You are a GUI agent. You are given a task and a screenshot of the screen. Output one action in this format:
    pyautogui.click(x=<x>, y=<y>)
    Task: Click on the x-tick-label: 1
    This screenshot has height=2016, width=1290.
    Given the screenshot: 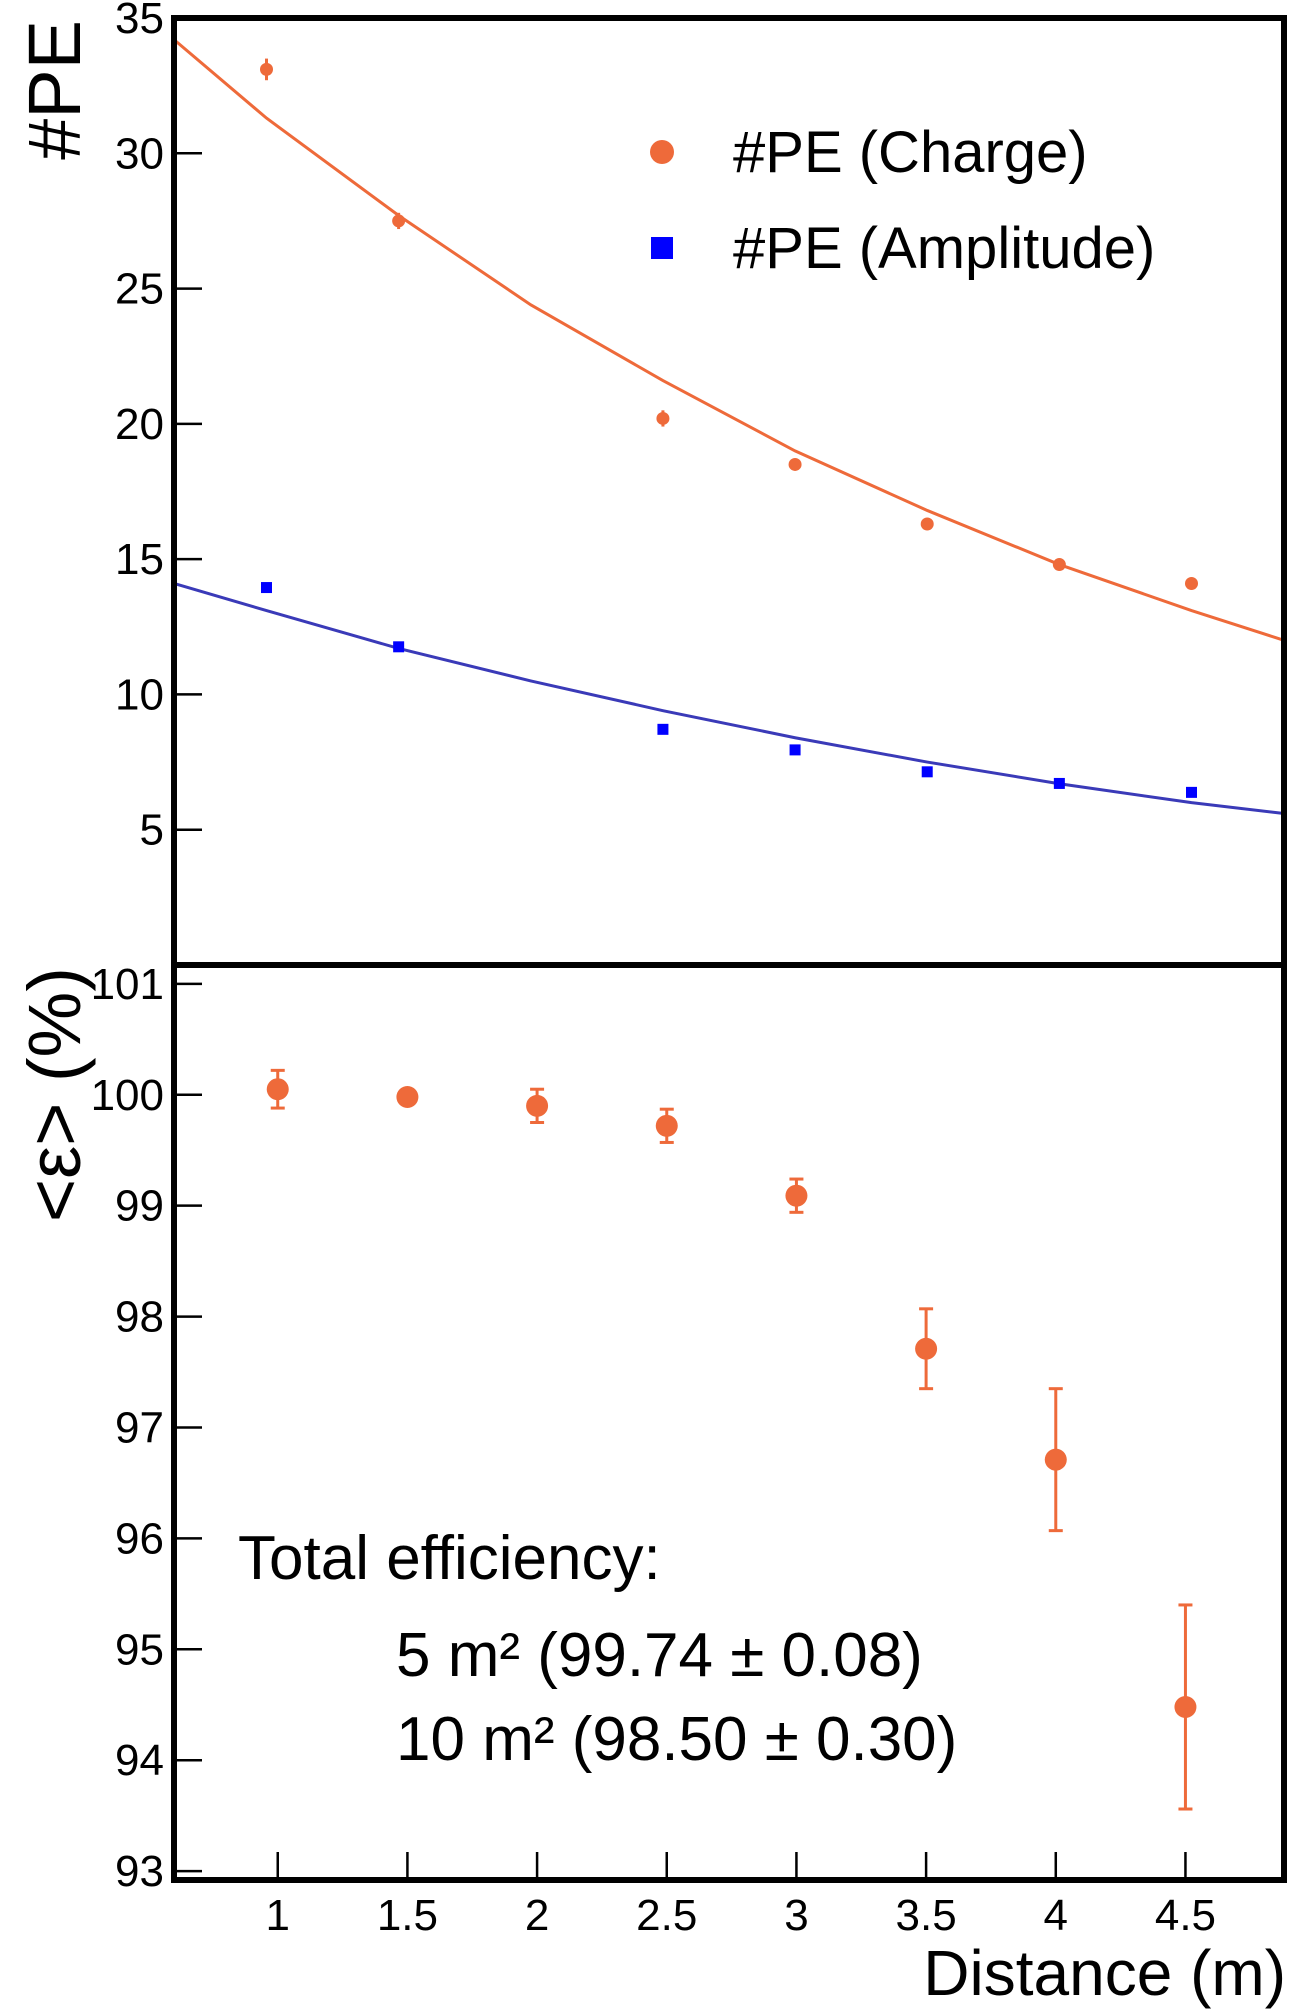 What is the action you would take?
    pyautogui.click(x=277, y=1915)
    